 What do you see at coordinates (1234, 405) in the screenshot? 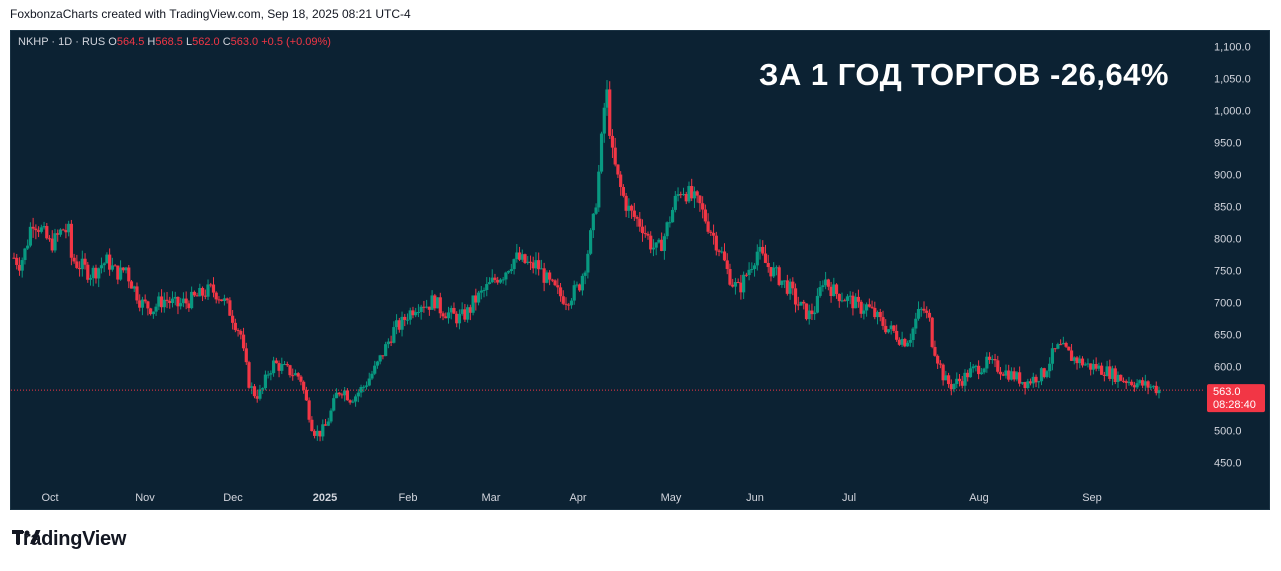
I see `price-badge-countdown: 08:28:40` at bounding box center [1234, 405].